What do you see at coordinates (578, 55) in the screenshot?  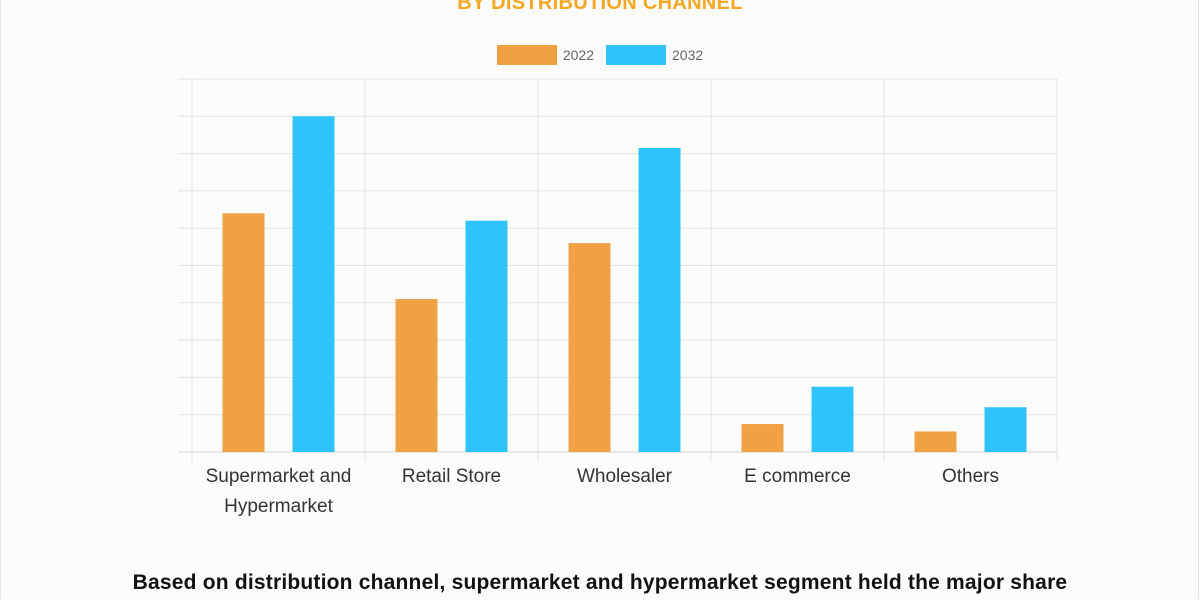 I see `legend-label-2022: 2022` at bounding box center [578, 55].